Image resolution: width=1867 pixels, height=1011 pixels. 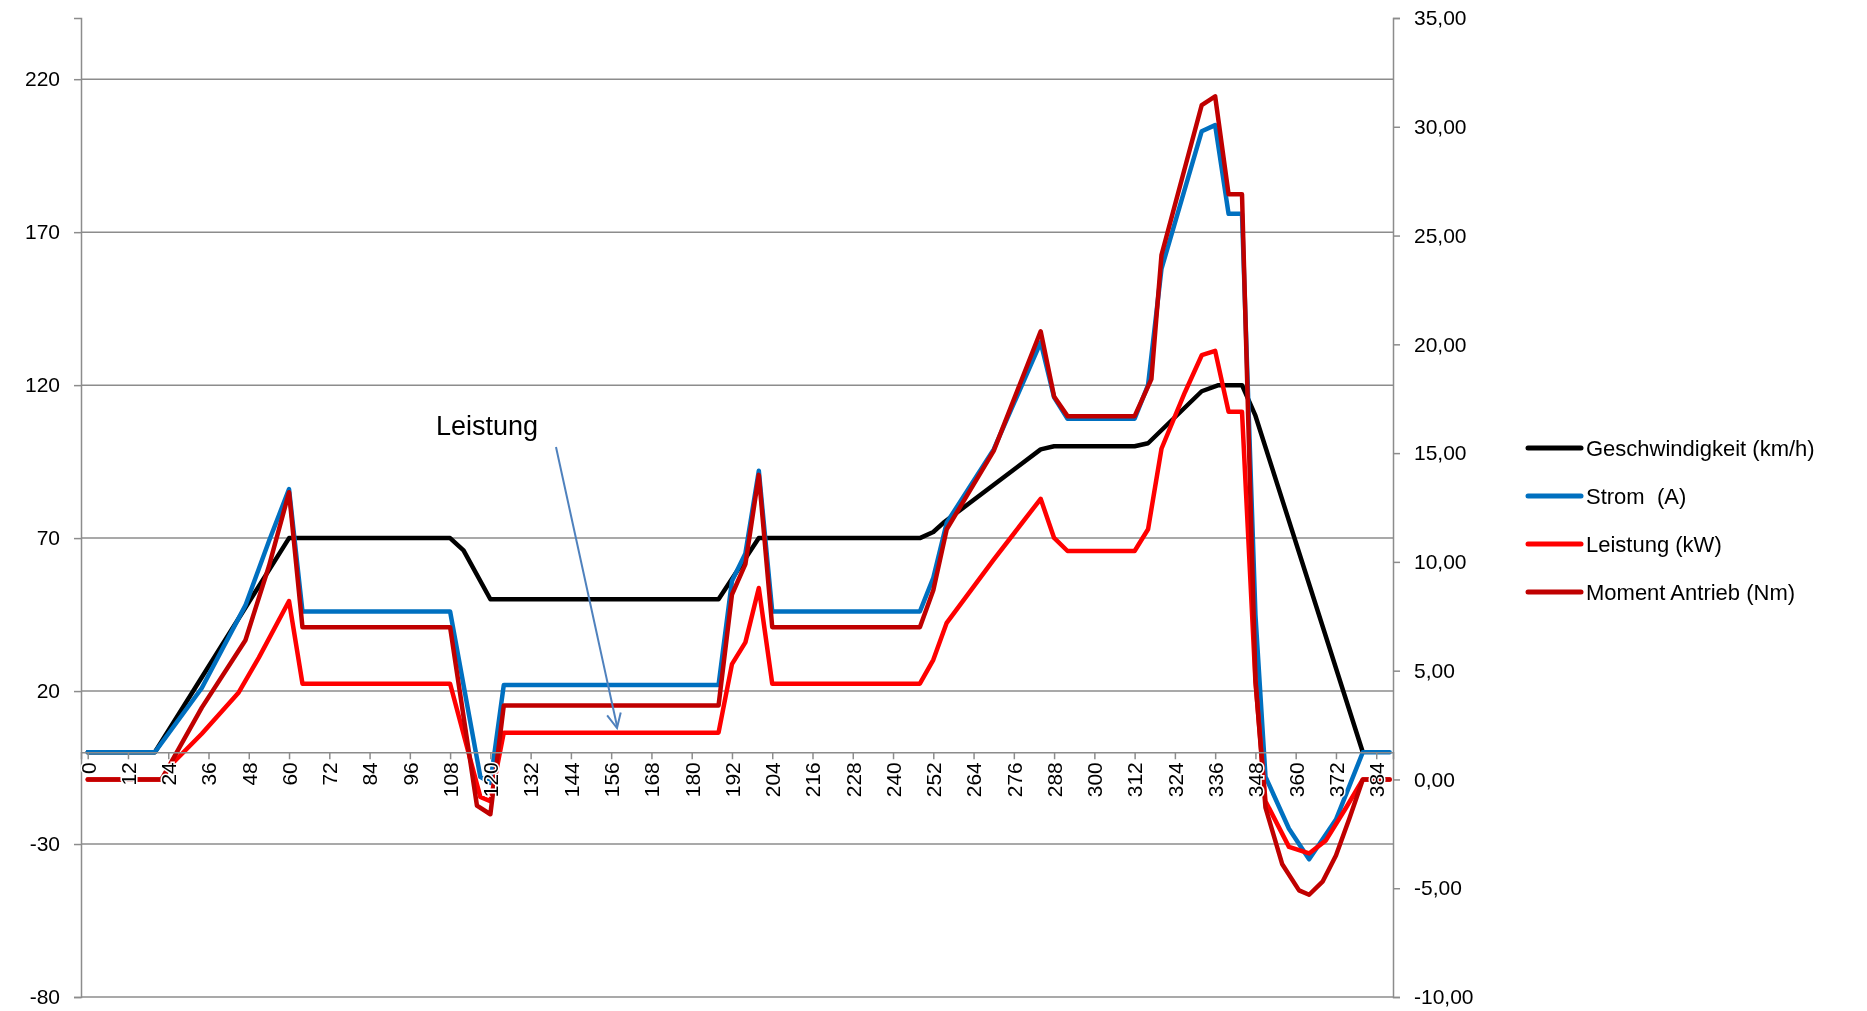 What do you see at coordinates (1377, 779) in the screenshot?
I see `x-tick-label: 384` at bounding box center [1377, 779].